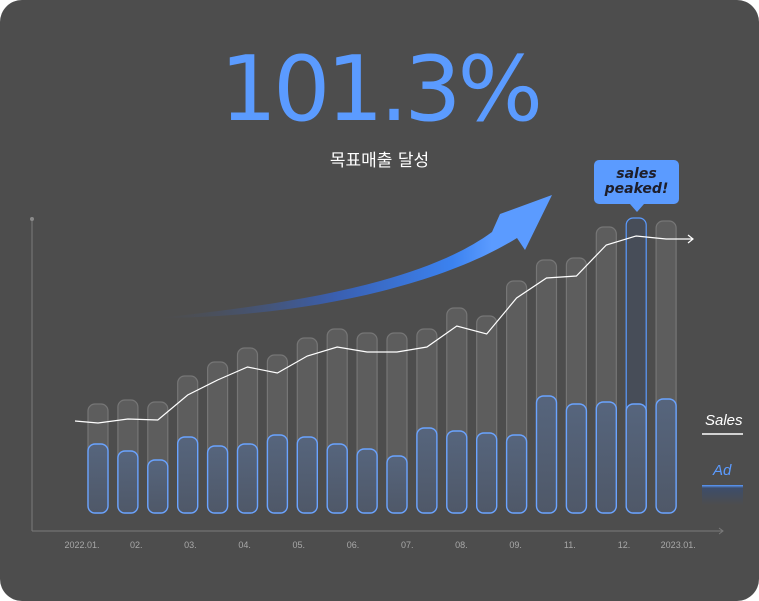 The width and height of the screenshot is (759, 601). Describe the element at coordinates (636, 189) in the screenshot. I see `callout-line-2: peaked!` at that location.